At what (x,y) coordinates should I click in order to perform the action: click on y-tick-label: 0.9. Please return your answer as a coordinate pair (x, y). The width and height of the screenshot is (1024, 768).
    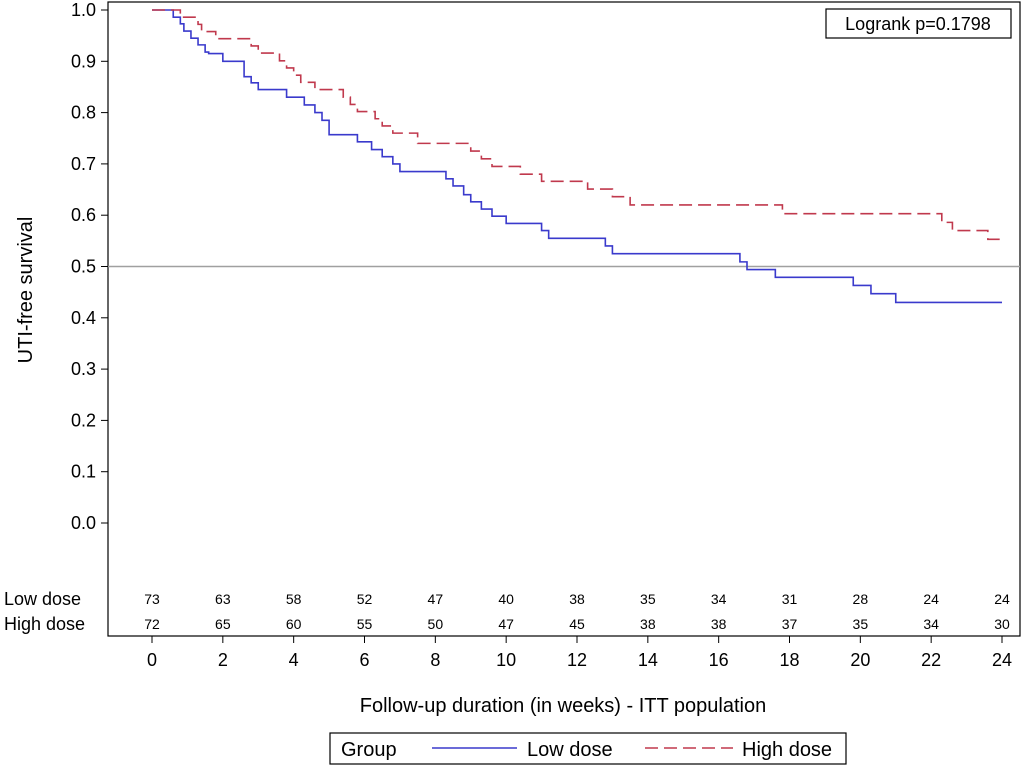
    Looking at the image, I should click on (83, 61).